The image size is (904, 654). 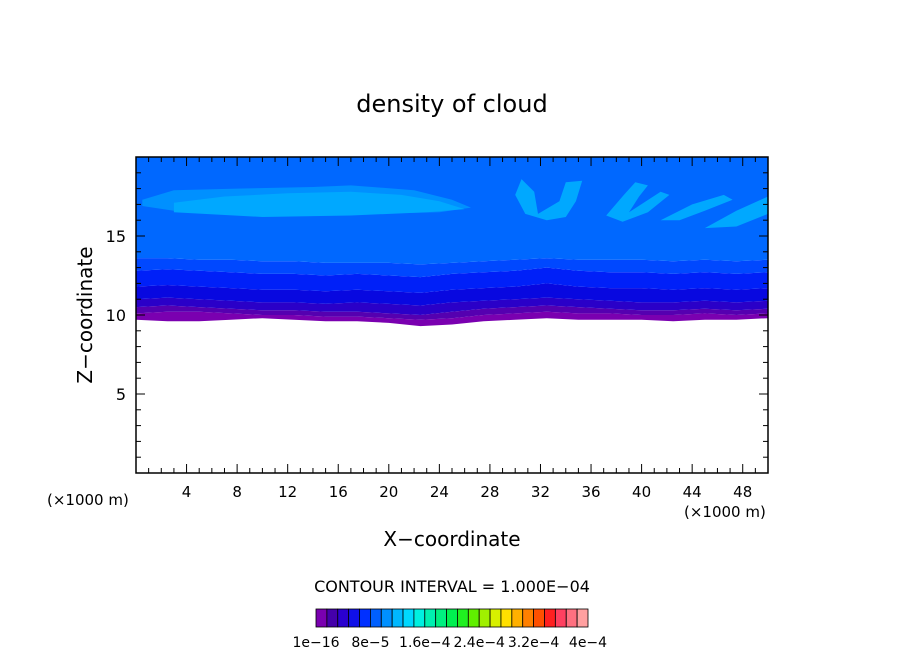 What do you see at coordinates (489, 492) in the screenshot?
I see `x-tick-label: 28` at bounding box center [489, 492].